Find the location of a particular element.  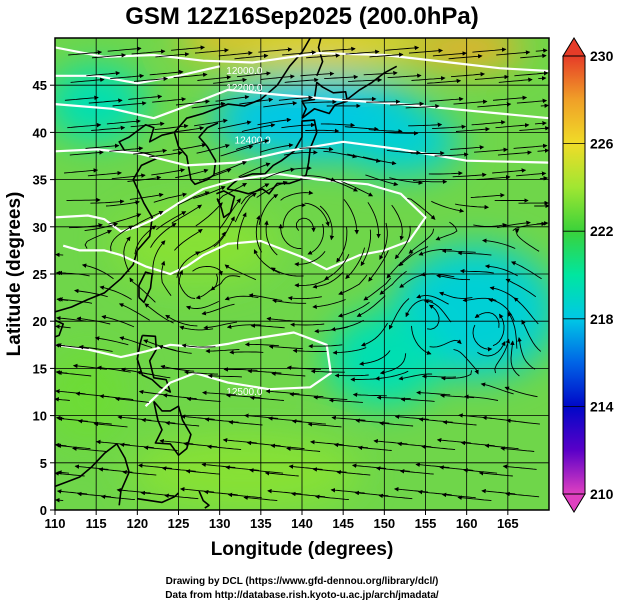

contour-label: 12500.0 is located at coordinates (244, 392).